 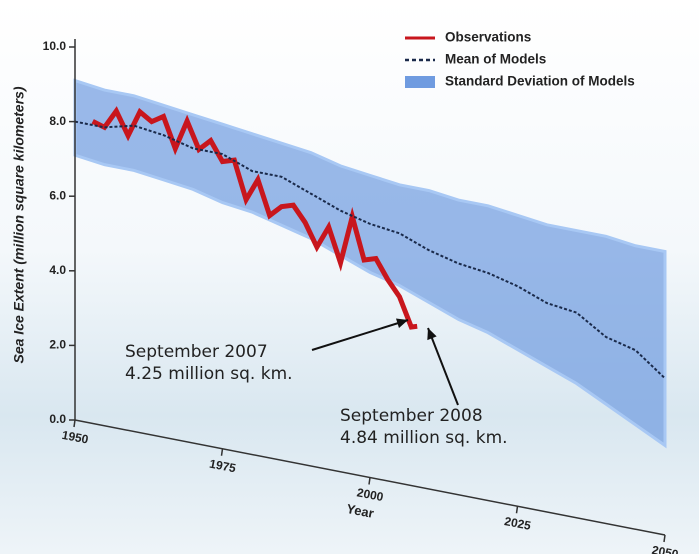 What do you see at coordinates (55, 46) in the screenshot?
I see `y-tick-label: 10.0` at bounding box center [55, 46].